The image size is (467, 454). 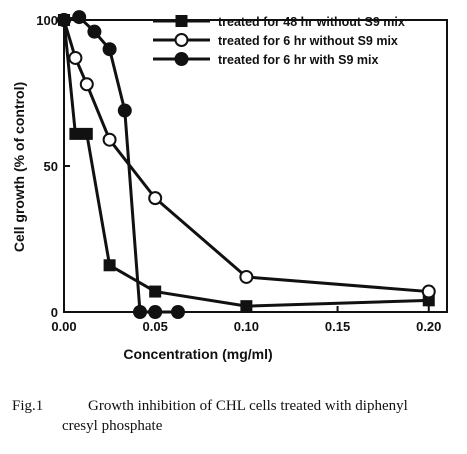 What do you see at coordinates (428, 326) in the screenshot?
I see `x-tick-label: 0.20` at bounding box center [428, 326].